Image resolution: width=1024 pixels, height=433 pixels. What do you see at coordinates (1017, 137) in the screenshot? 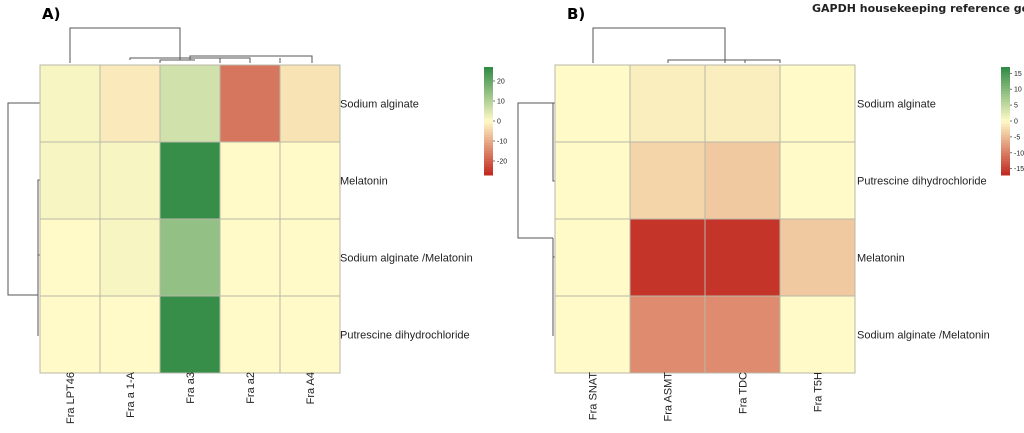
I see `legend-tick-label: -5` at bounding box center [1017, 137].